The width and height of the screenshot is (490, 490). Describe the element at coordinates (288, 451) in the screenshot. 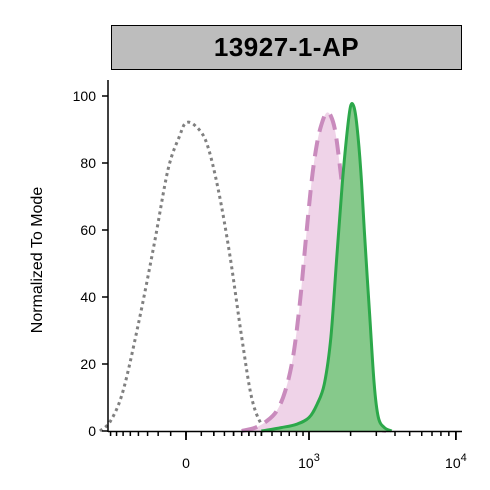

I see `x-ticks-layer: 0 10³ 10⁴` at that location.